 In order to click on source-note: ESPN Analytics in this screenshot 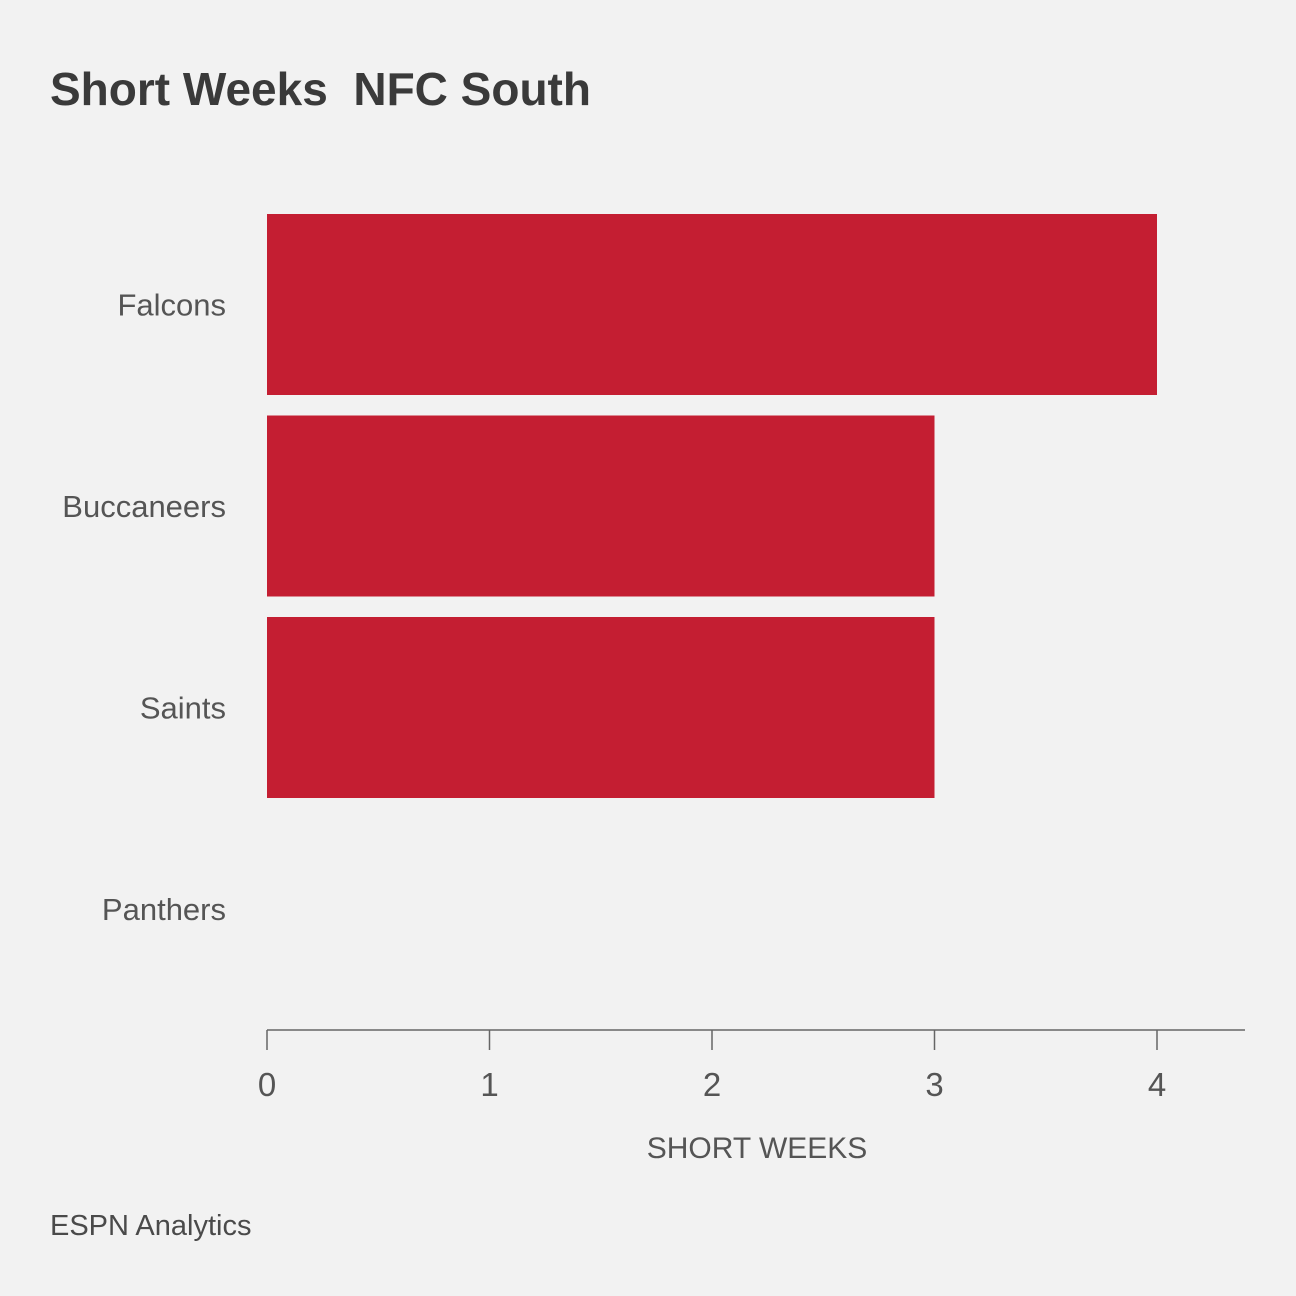, I will do `click(151, 1226)`.